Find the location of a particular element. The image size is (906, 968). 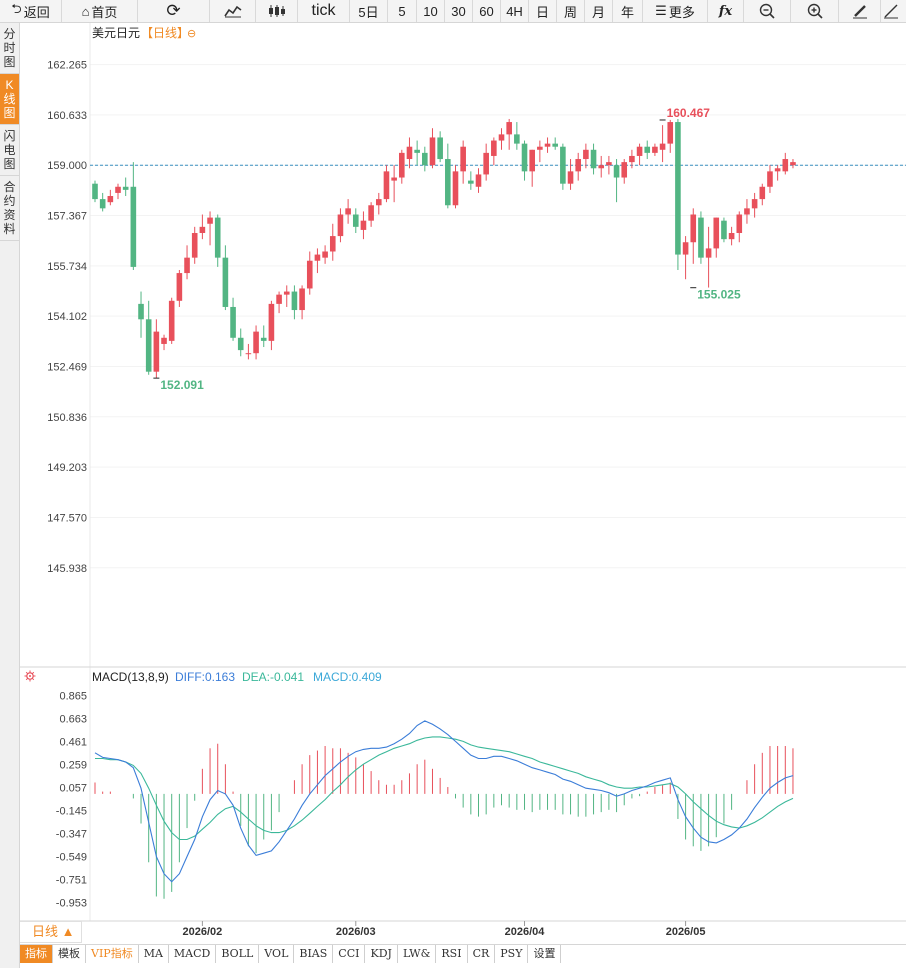

price-tick-label: 147.570 is located at coordinates (67, 518).